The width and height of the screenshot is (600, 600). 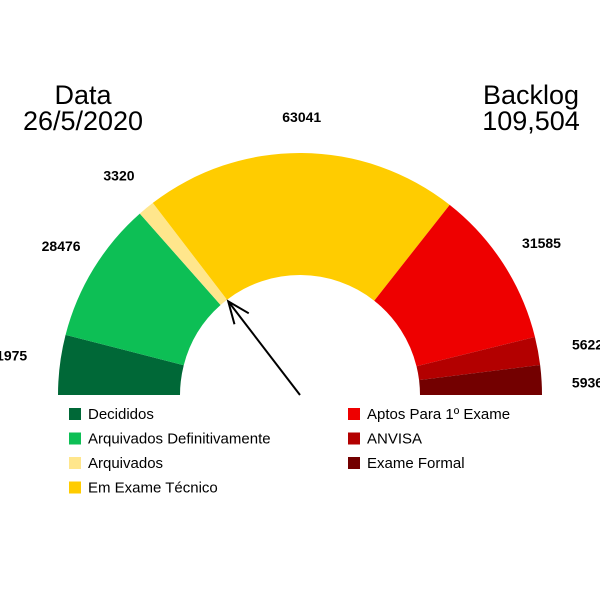 What do you see at coordinates (83, 95) in the screenshot?
I see `date-label: Data` at bounding box center [83, 95].